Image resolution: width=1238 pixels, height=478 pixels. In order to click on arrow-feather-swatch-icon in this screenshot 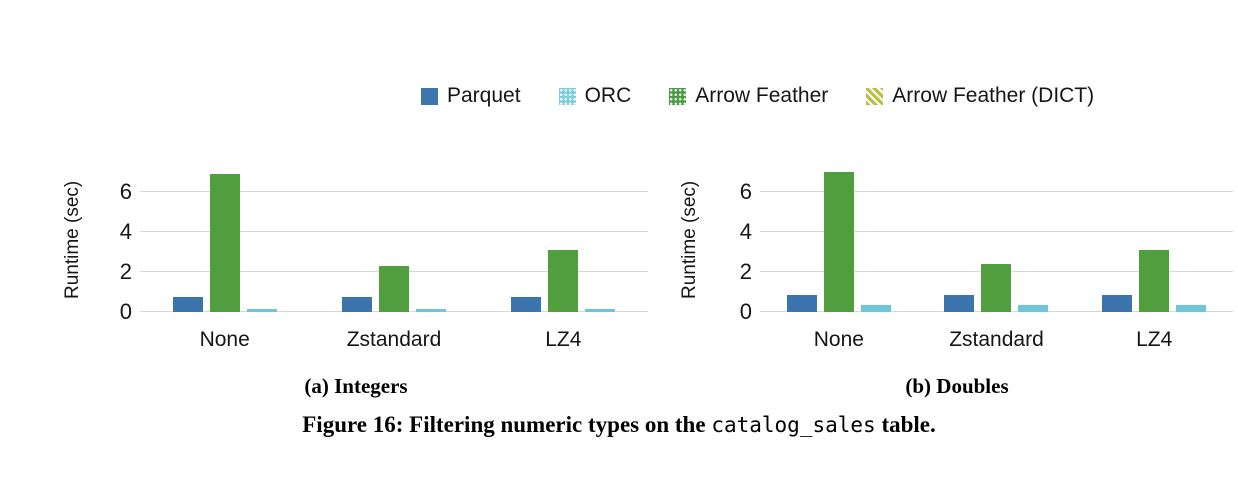, I will do `click(678, 96)`.